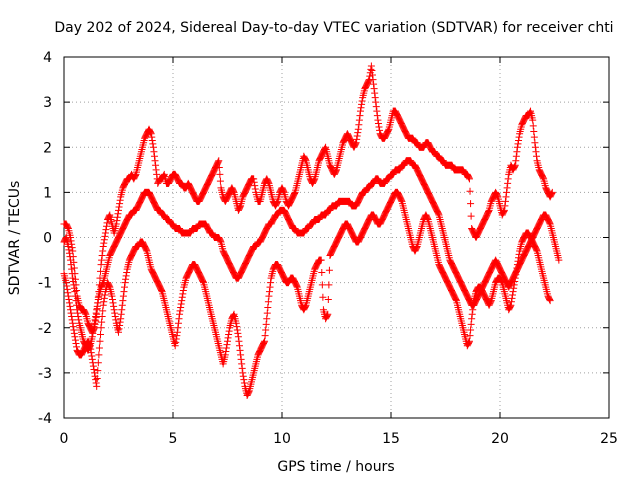  Describe the element at coordinates (47, 239) in the screenshot. I see `y-tick-label: 0` at that location.